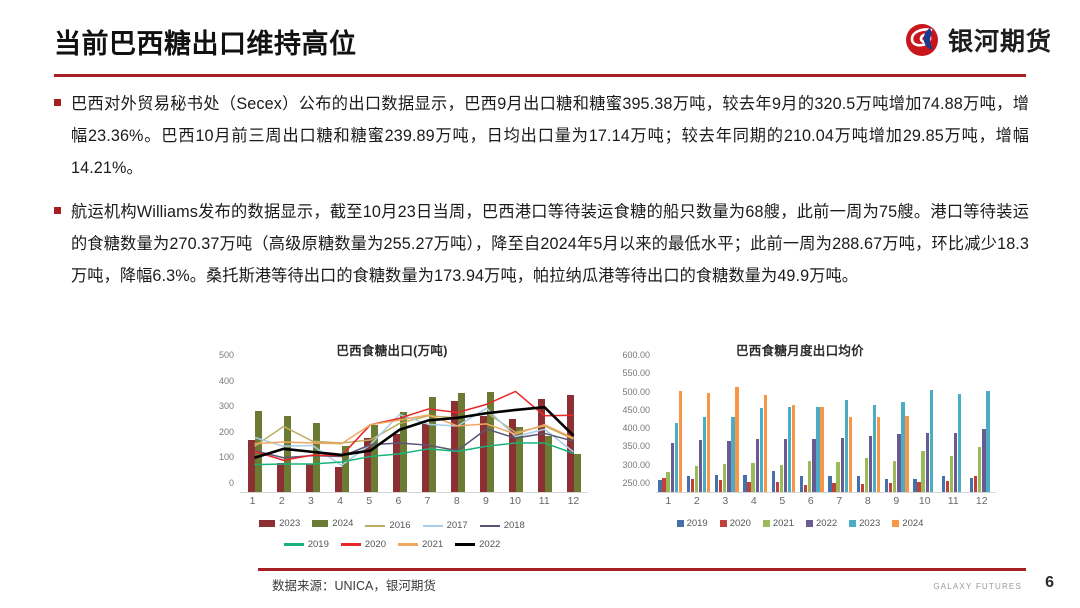  Describe the element at coordinates (977, 586) in the screenshot. I see `footer-brand-en: GALAXY FUTURES` at that location.